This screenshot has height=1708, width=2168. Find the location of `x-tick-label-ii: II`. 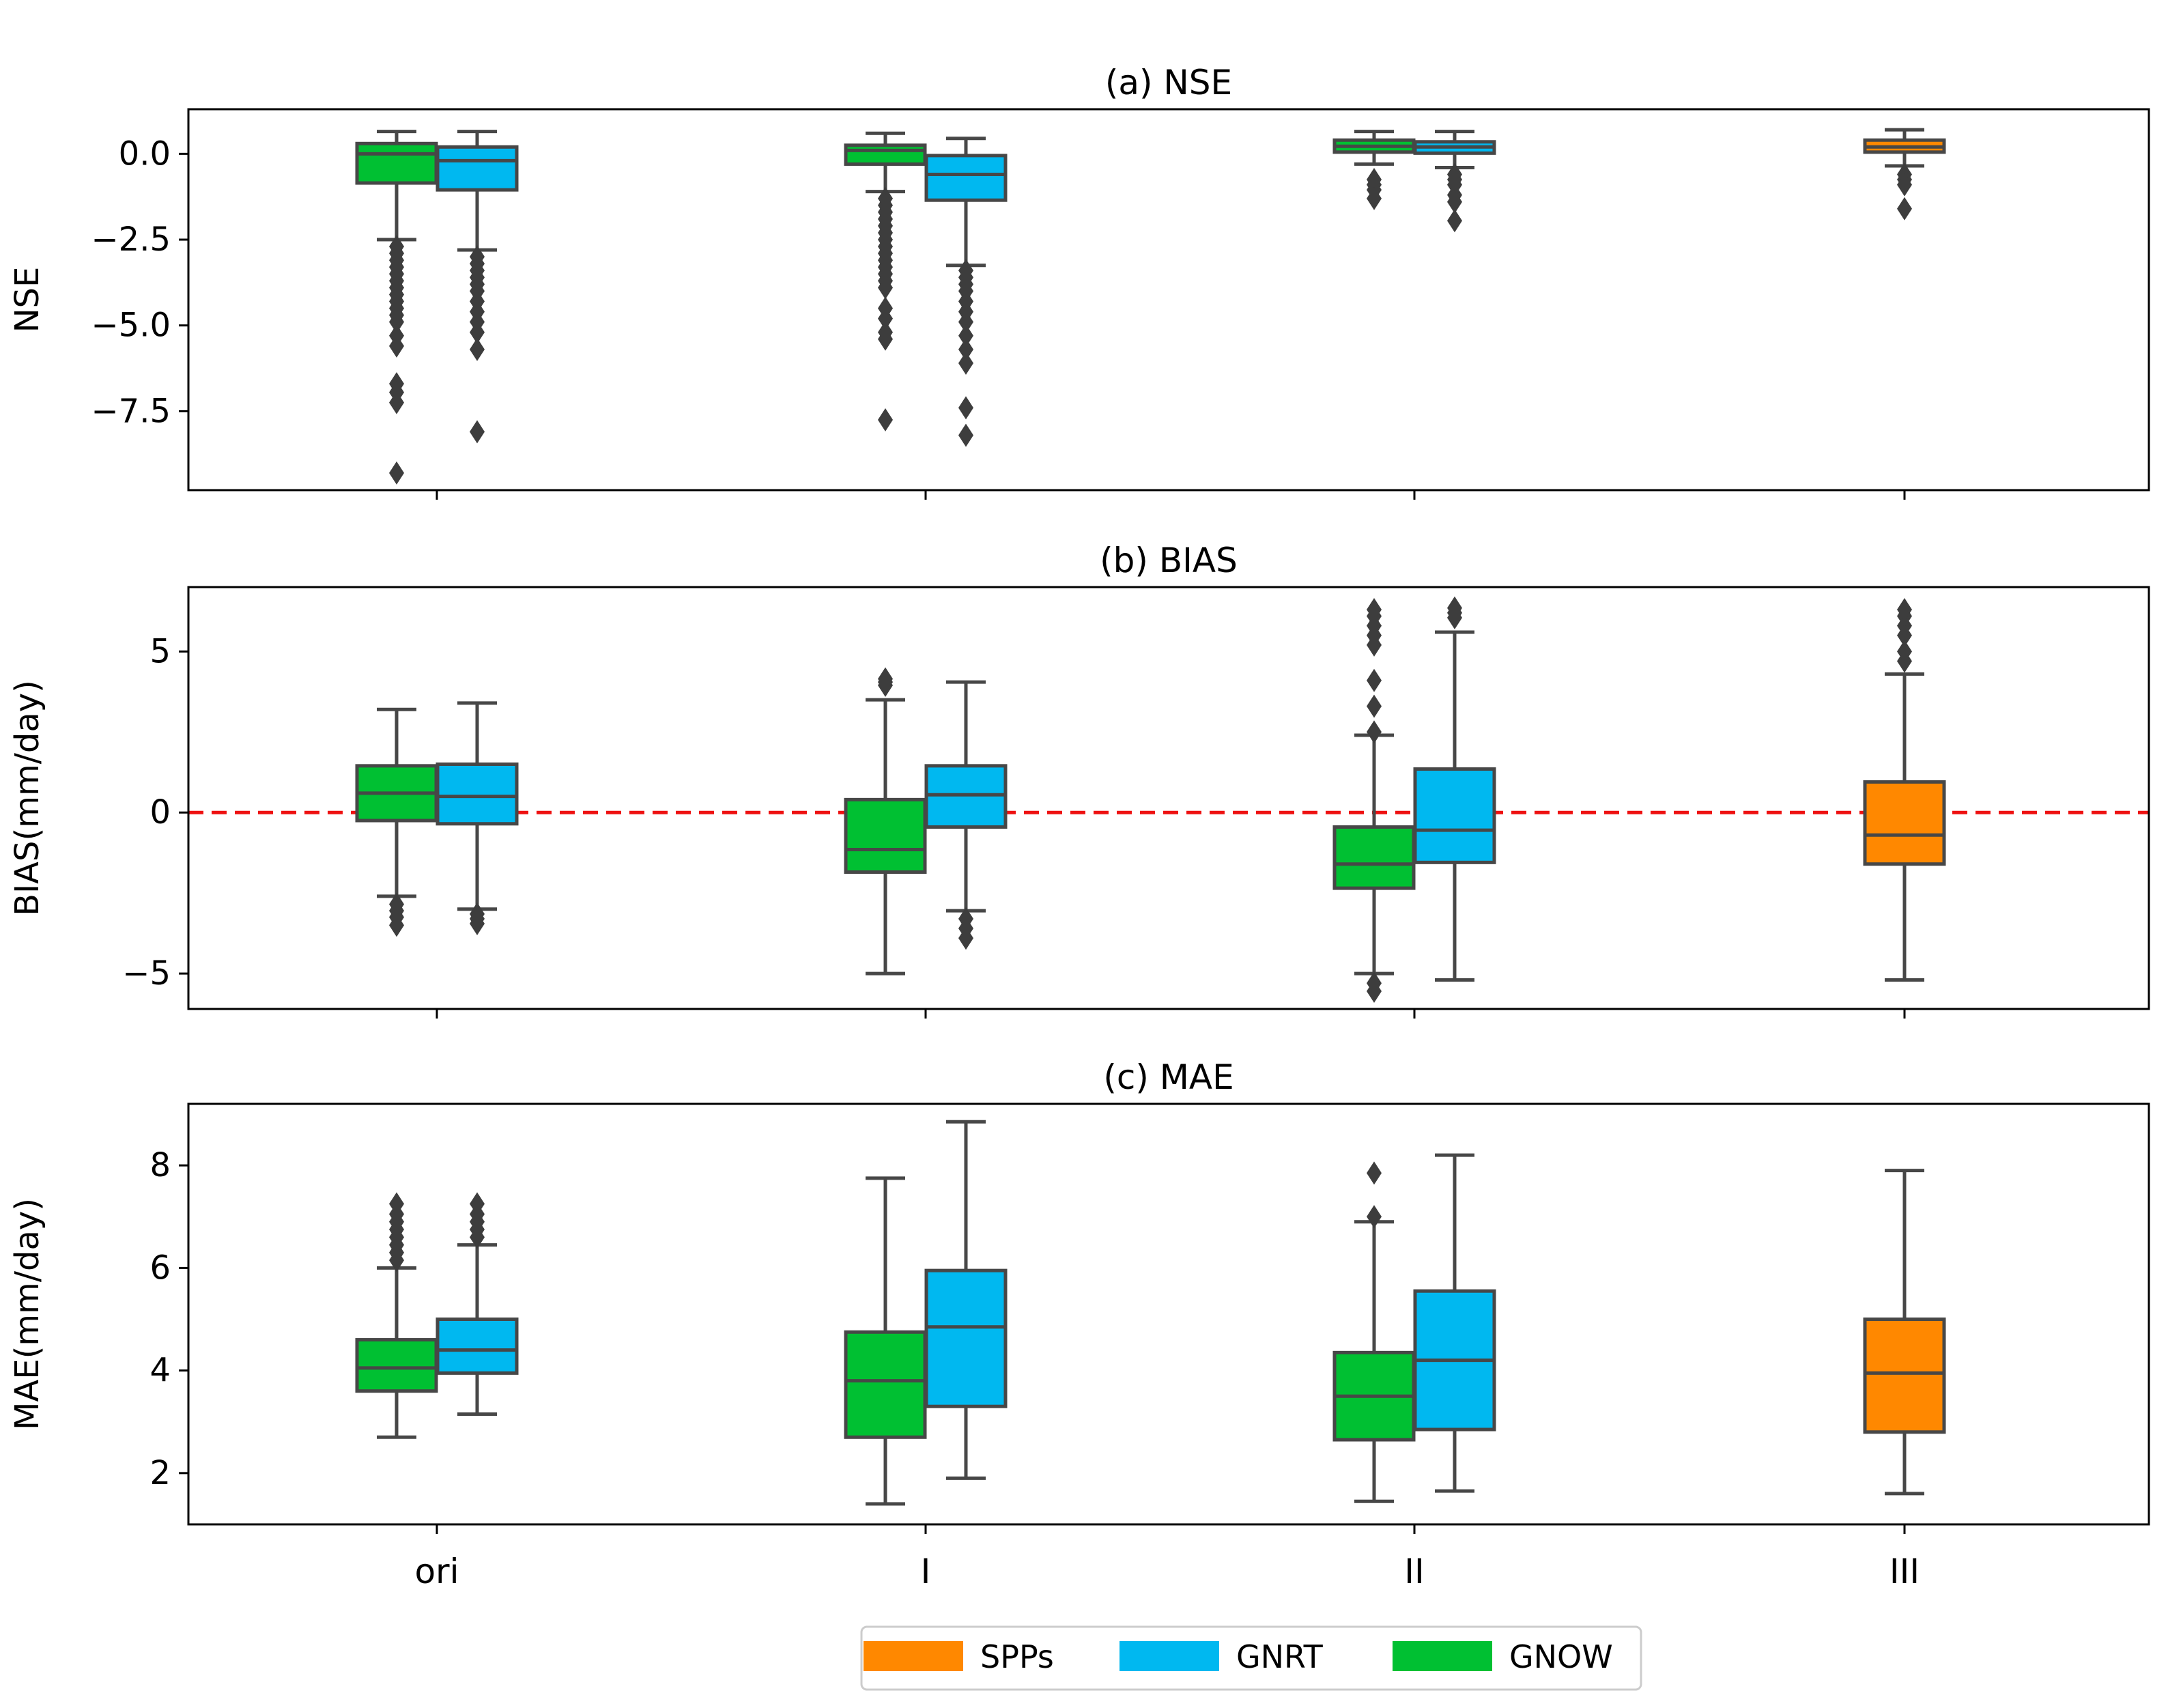

x-tick-label-ii: II is located at coordinates (1414, 1572).